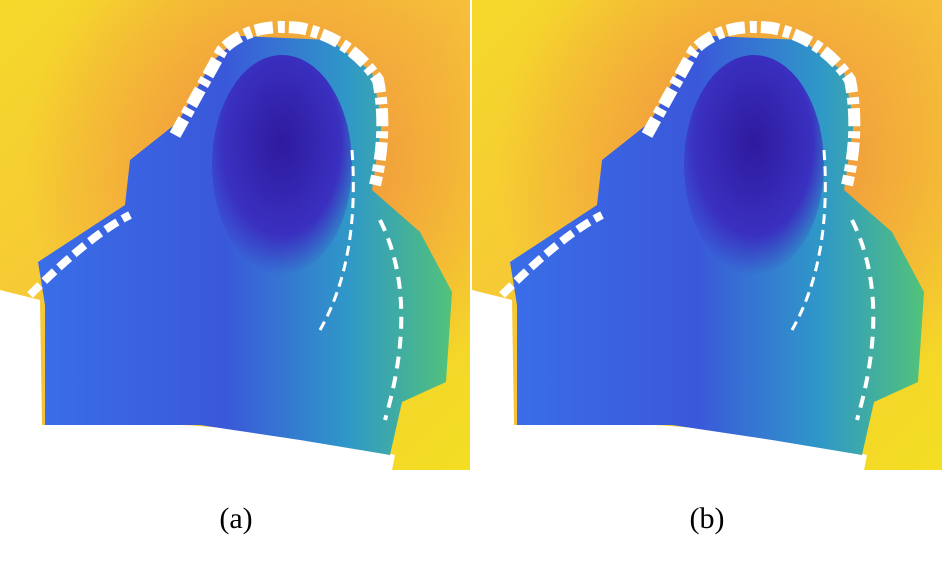  What do you see at coordinates (707, 518) in the screenshot?
I see `caption: (b)` at bounding box center [707, 518].